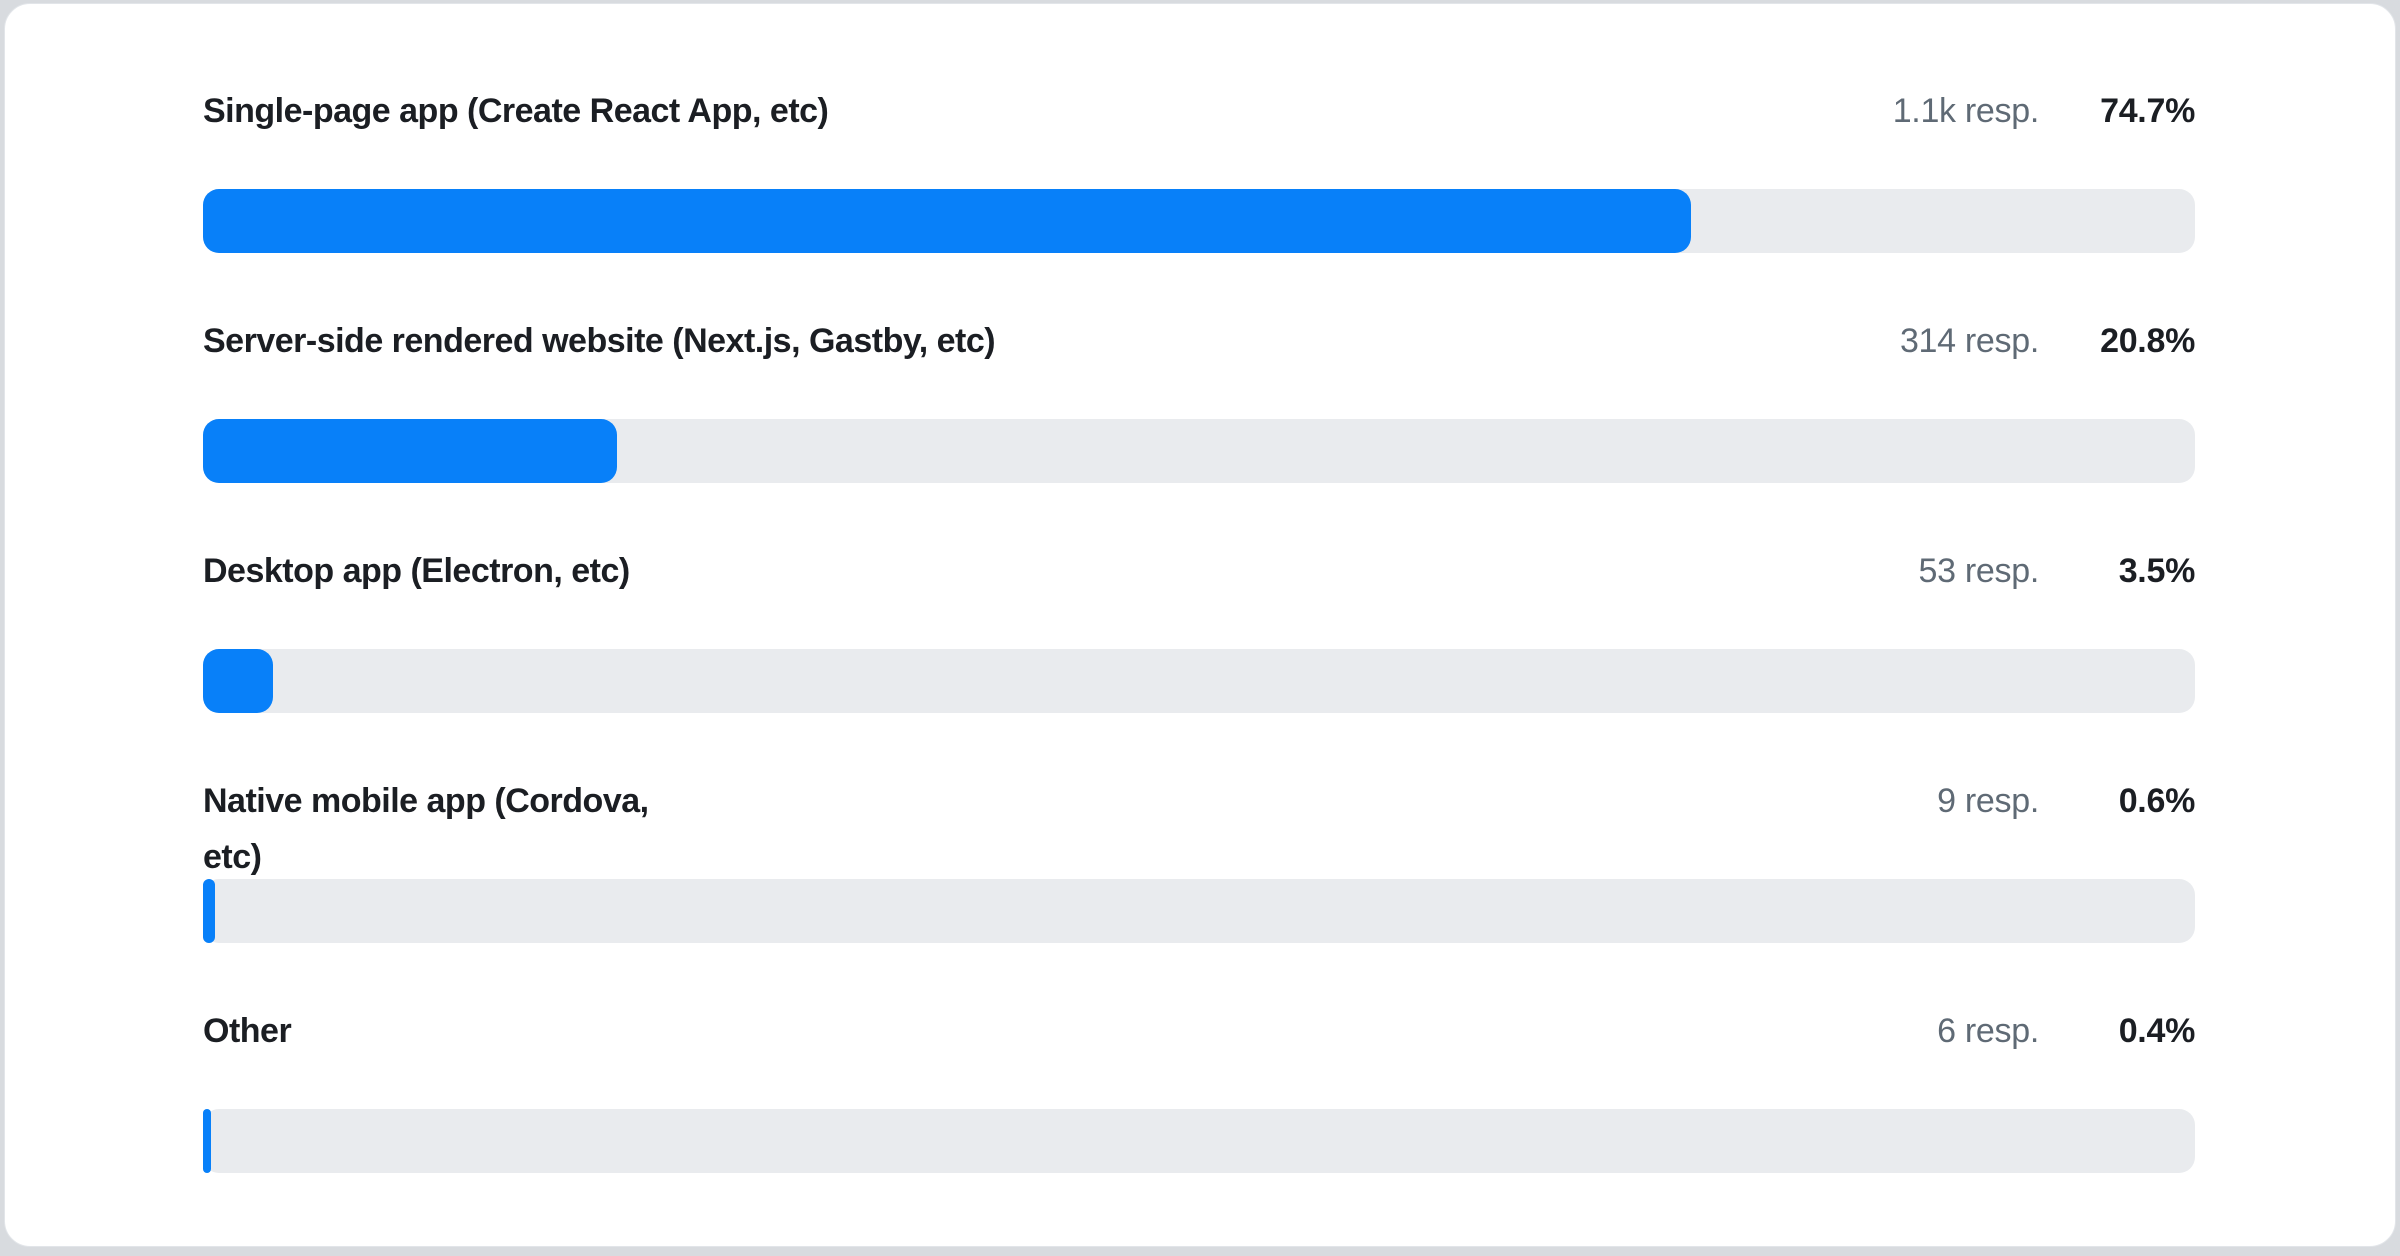  Describe the element at coordinates (1969, 341) in the screenshot. I see `response-count: 314 resp.` at that location.